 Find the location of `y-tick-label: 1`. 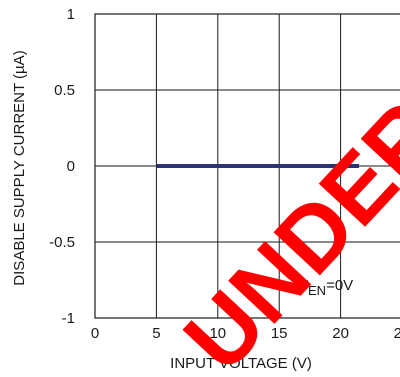

y-tick-label: 1 is located at coordinates (71, 14).